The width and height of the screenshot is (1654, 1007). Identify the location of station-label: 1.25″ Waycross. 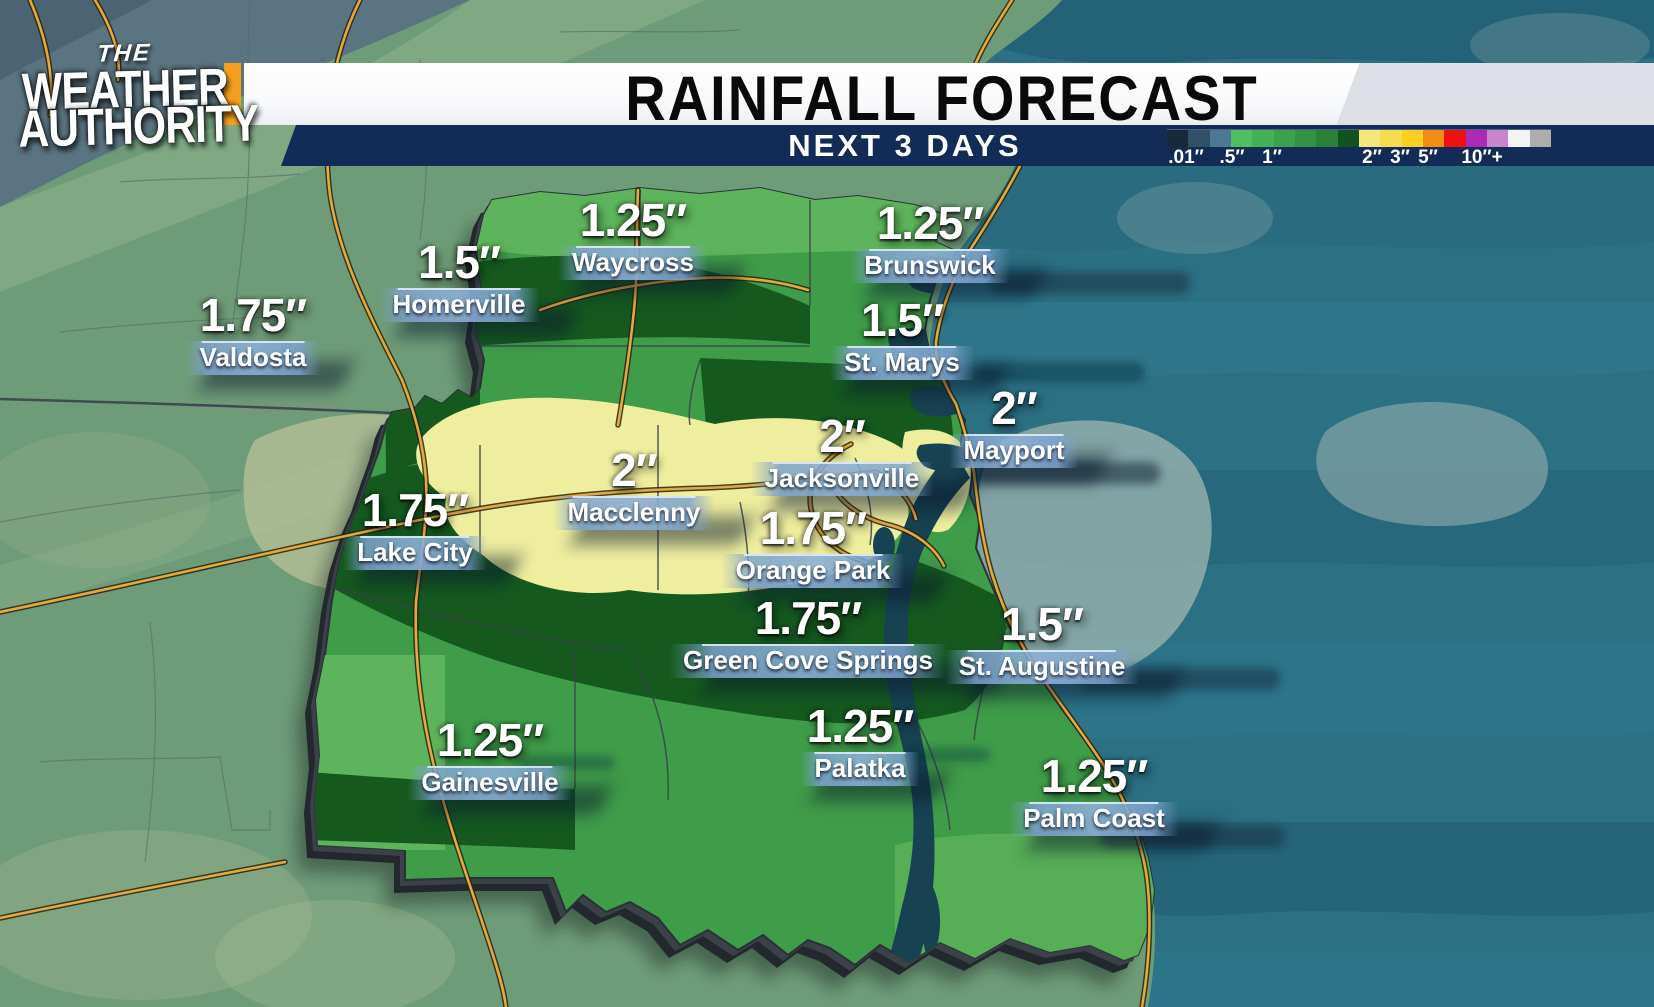
(633, 237).